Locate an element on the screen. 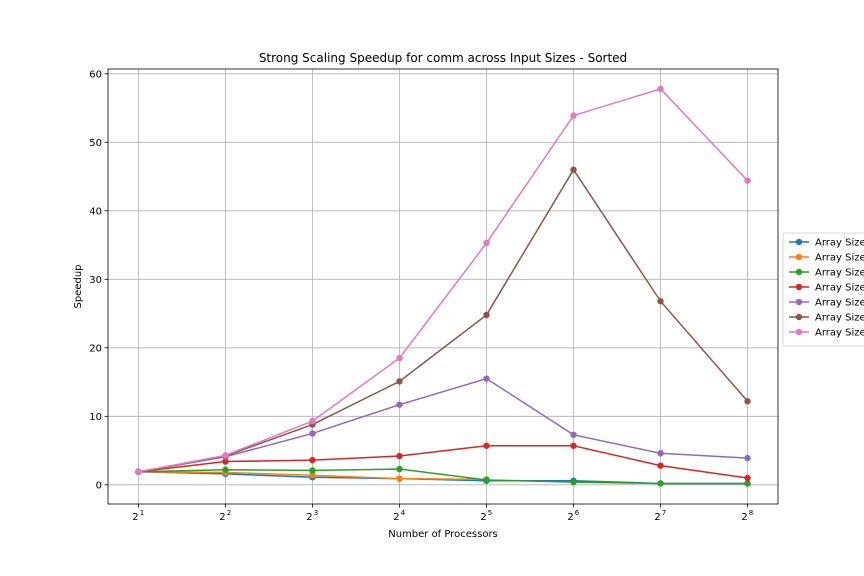  x-tick-exponent: 2 is located at coordinates (229, 513).